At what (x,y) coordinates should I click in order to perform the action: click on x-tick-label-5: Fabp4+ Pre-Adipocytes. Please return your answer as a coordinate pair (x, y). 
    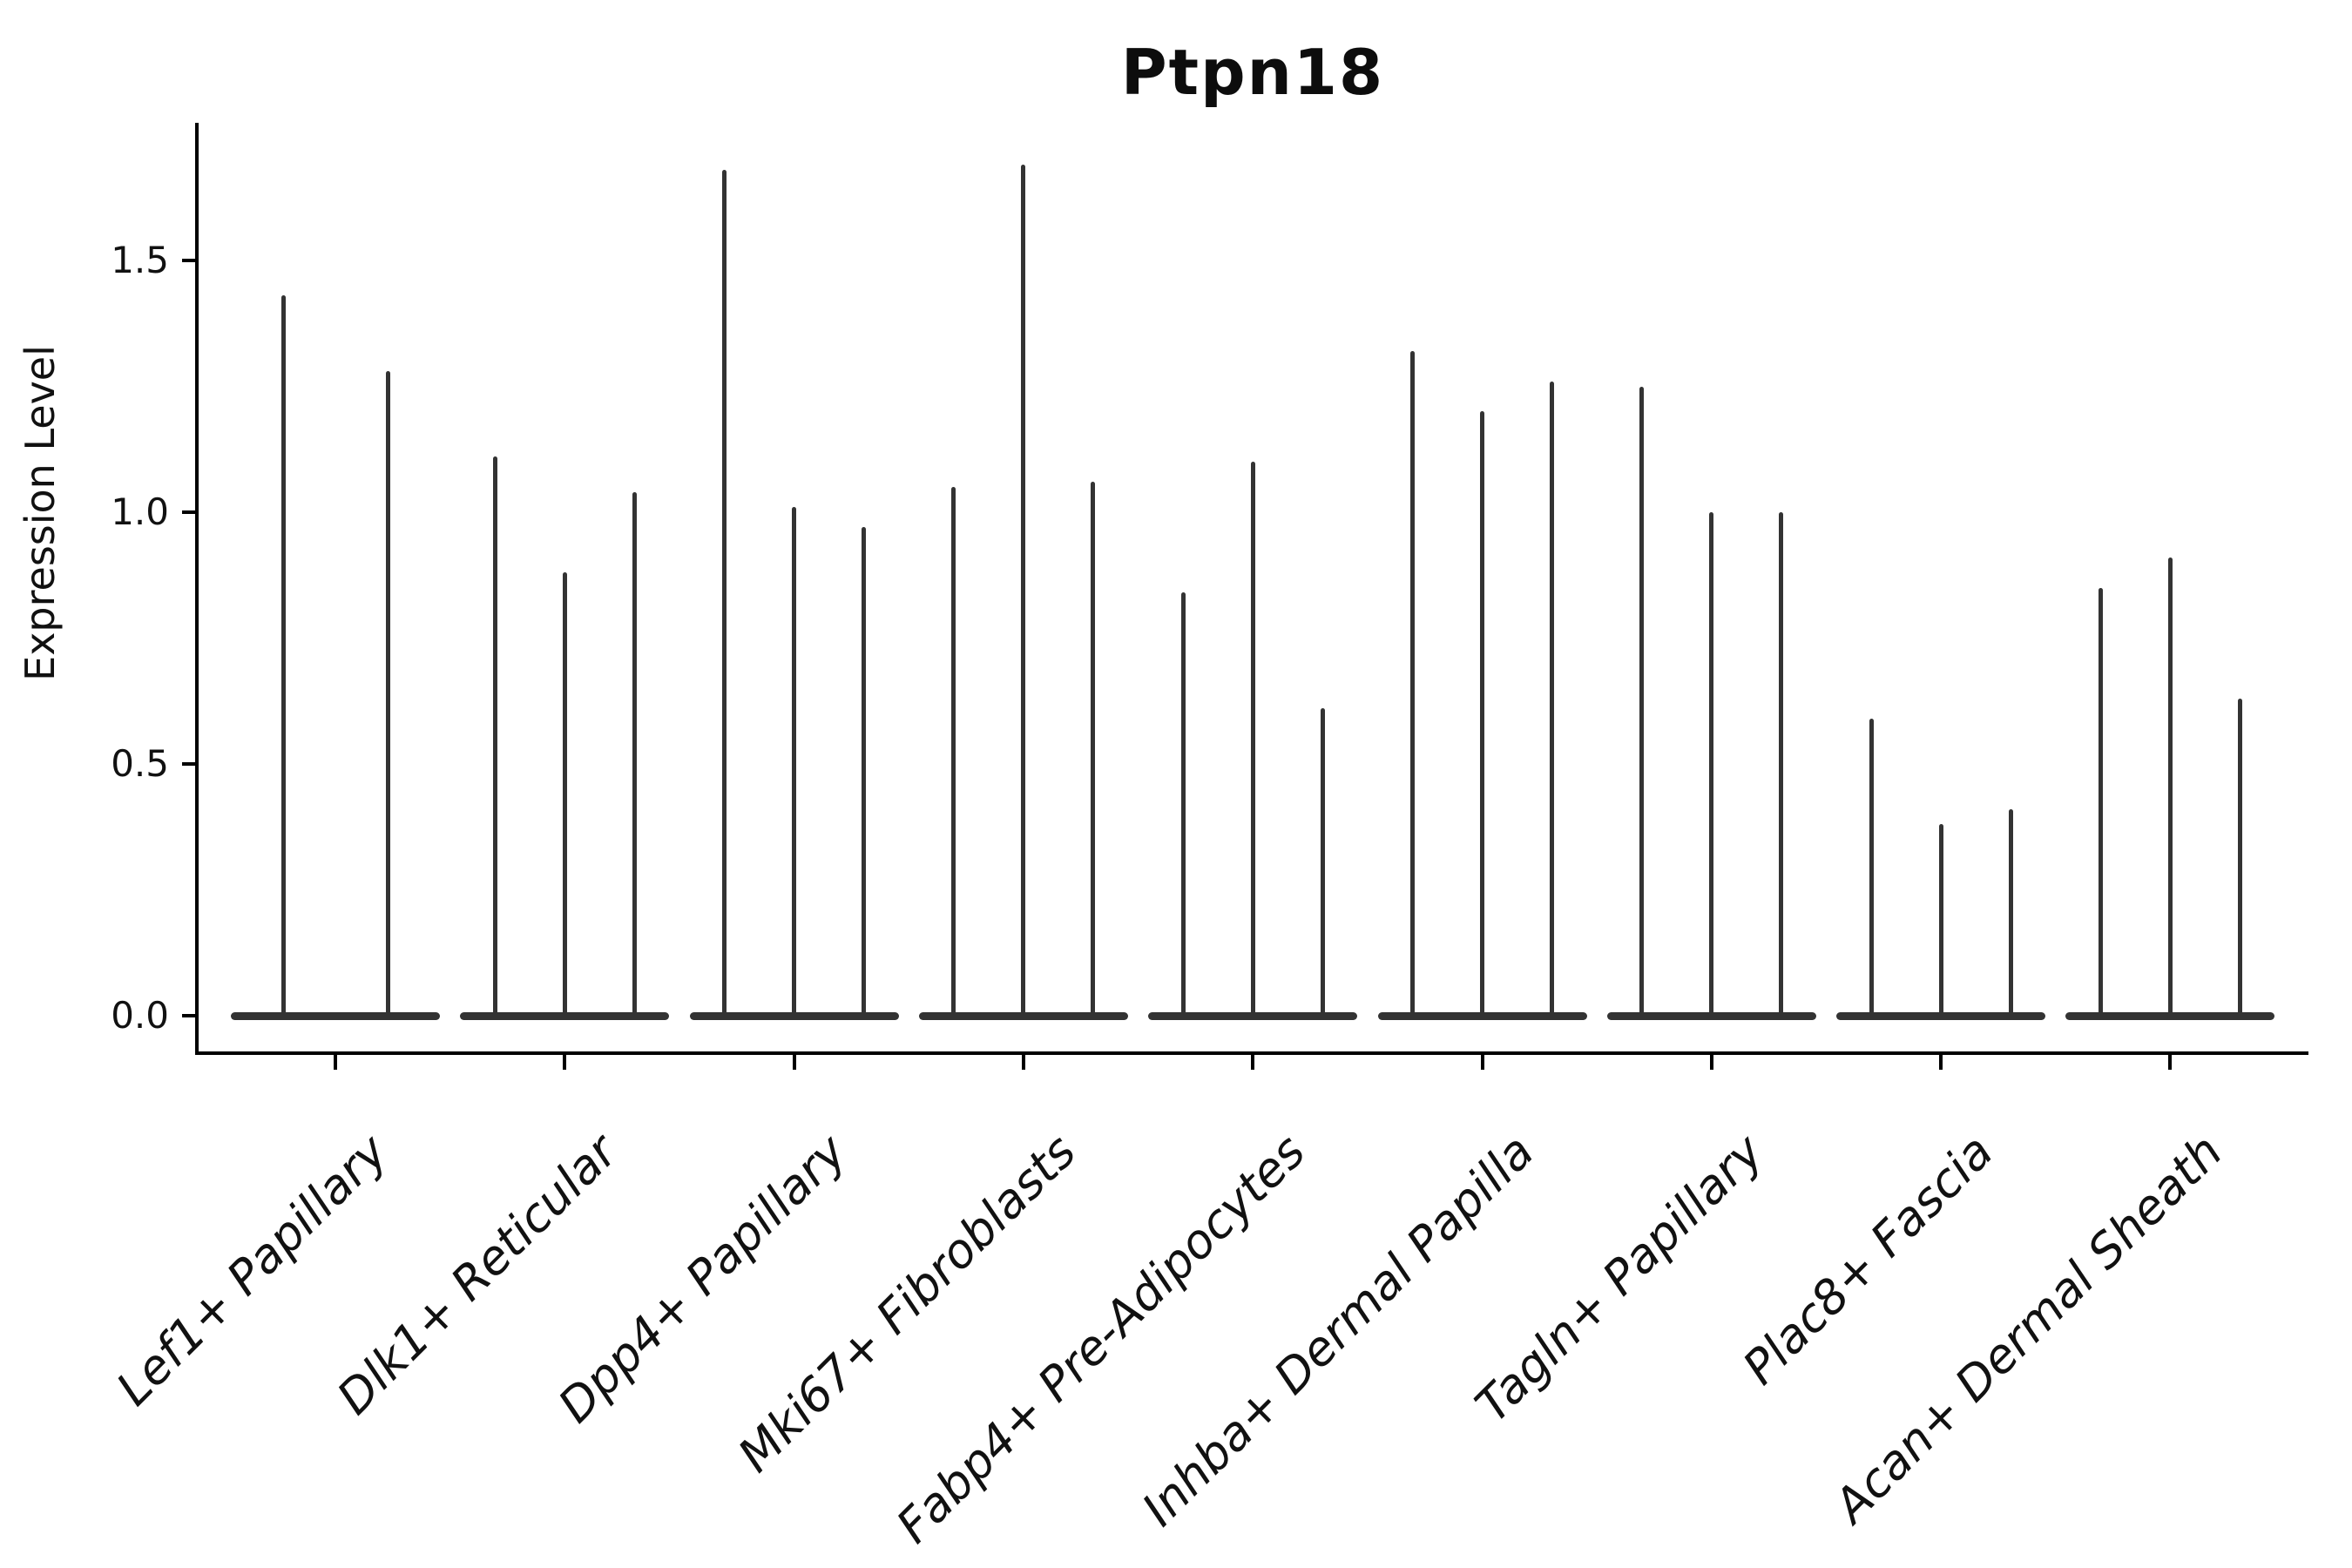
    Looking at the image, I should click on (1100, 1339).